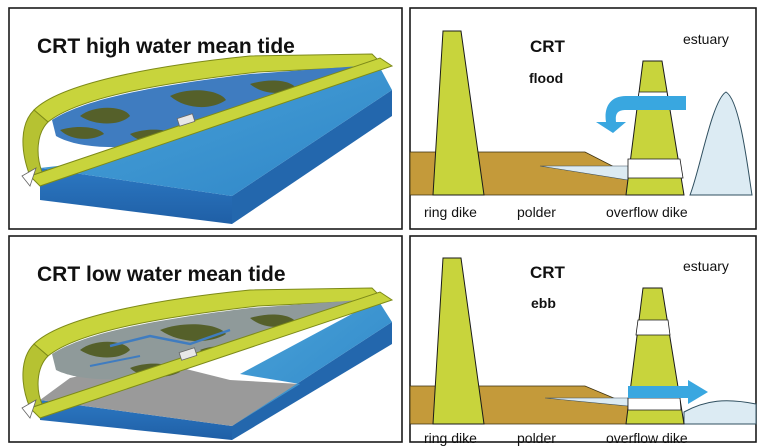  What do you see at coordinates (546, 78) in the screenshot?
I see `phase-label: flood` at bounding box center [546, 78].